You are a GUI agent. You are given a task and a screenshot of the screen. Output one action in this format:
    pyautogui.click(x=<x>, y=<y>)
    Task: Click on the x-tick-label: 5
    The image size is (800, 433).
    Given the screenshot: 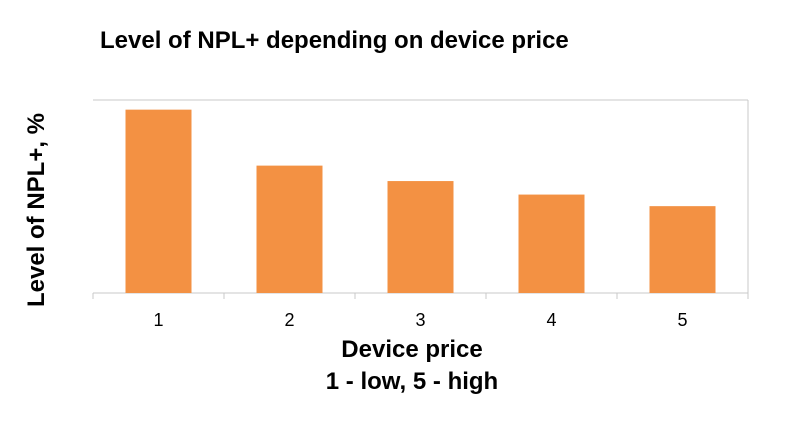 What is the action you would take?
    pyautogui.click(x=682, y=320)
    